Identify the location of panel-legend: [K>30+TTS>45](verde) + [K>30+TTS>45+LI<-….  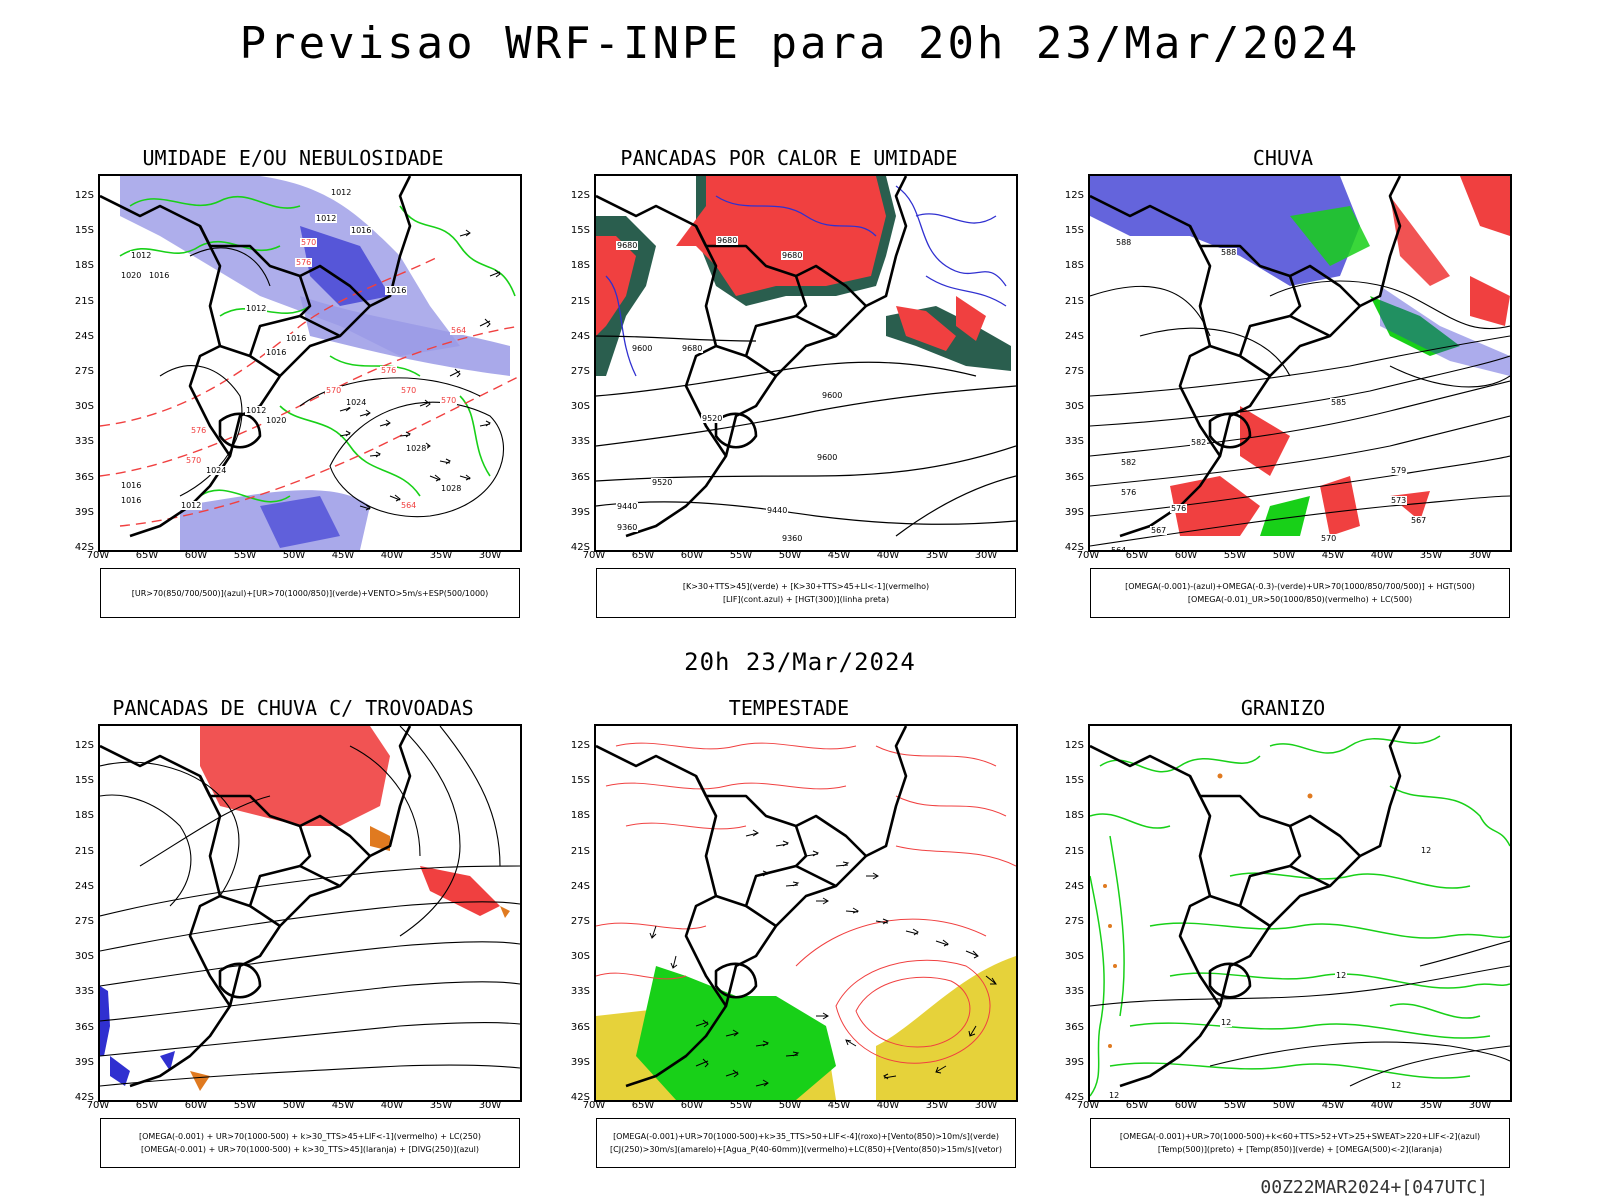
(806, 593).